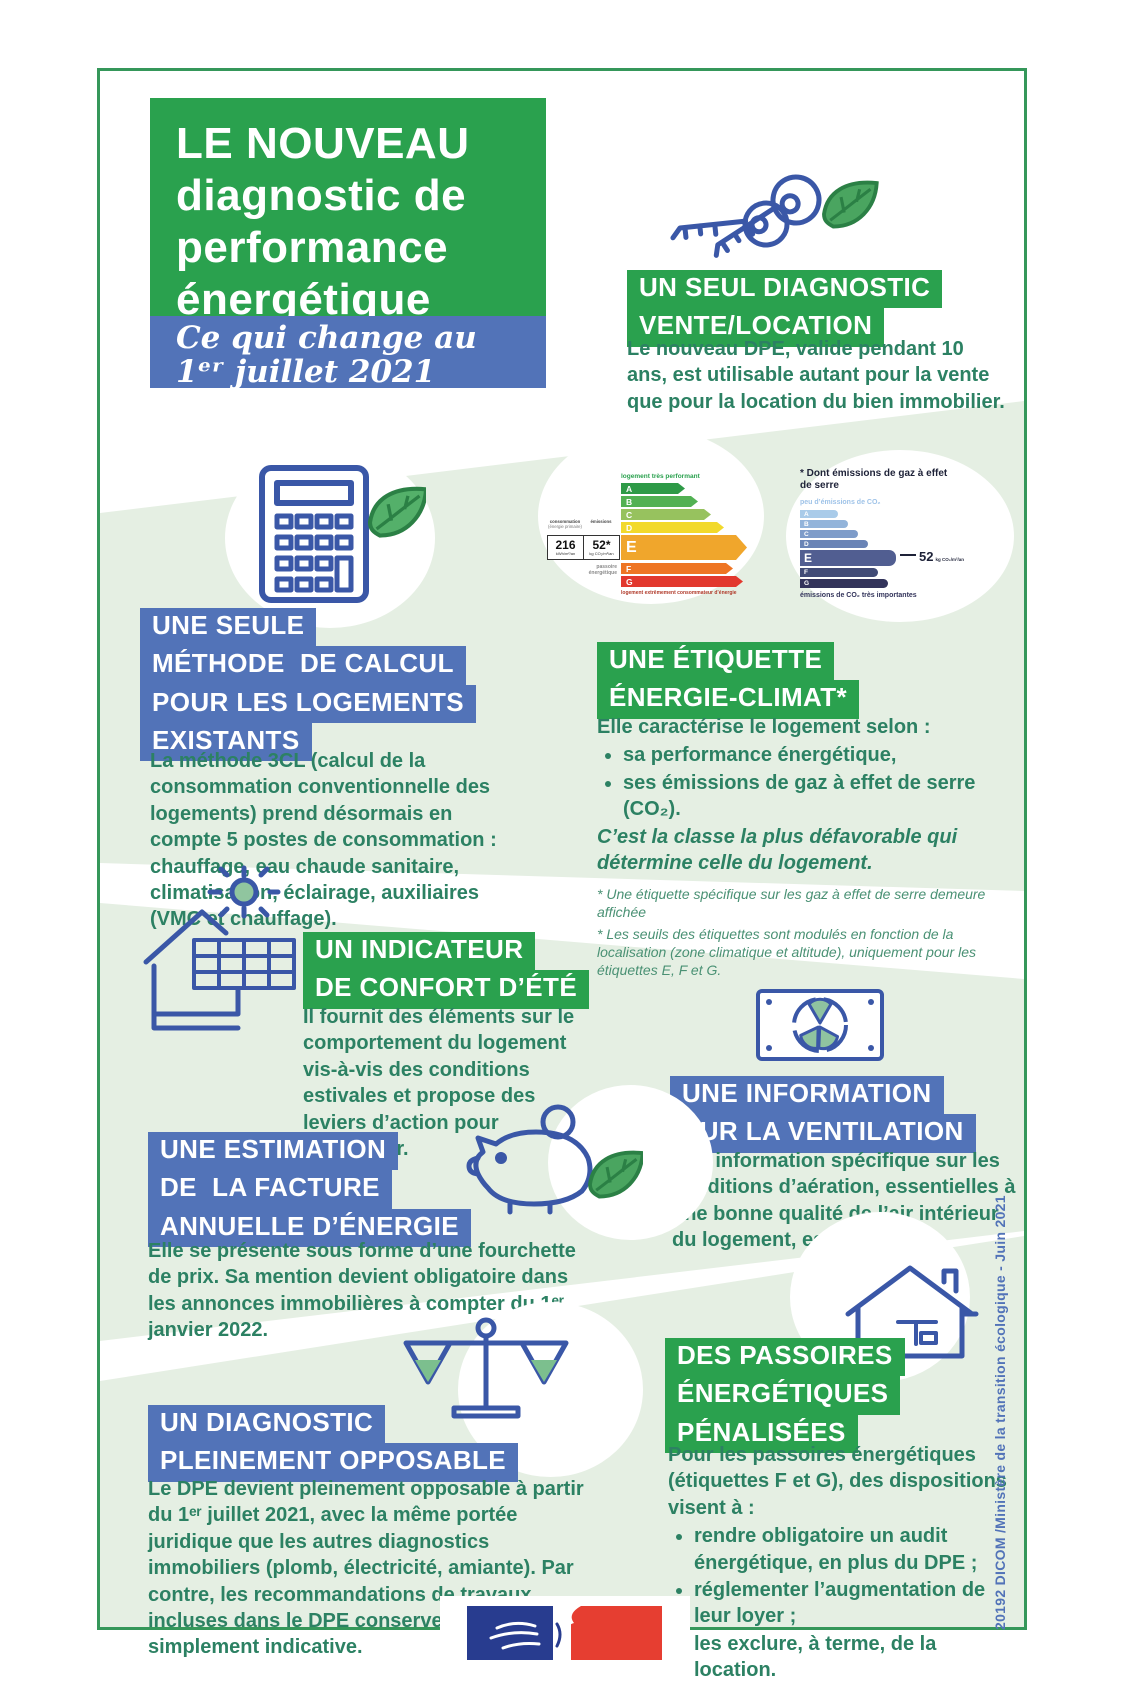 Image resolution: width=1128 pixels, height=1700 pixels. Describe the element at coordinates (806, 514) in the screenshot. I see `climate-class-letter: A` at that location.